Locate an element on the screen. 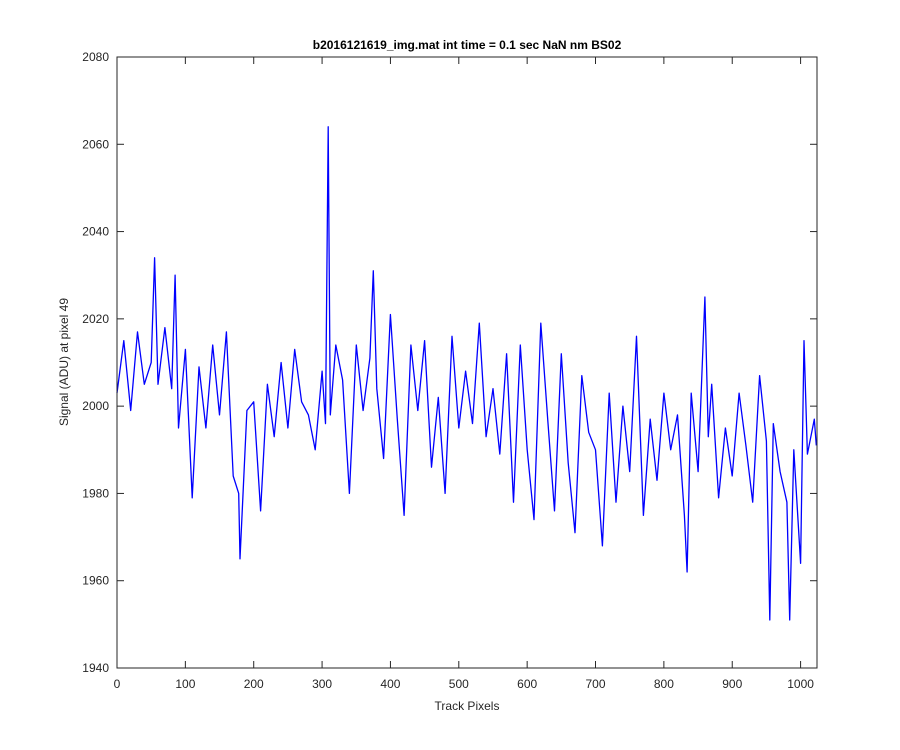 The width and height of the screenshot is (900, 750). y-tick-label: 2060 is located at coordinates (95, 144).